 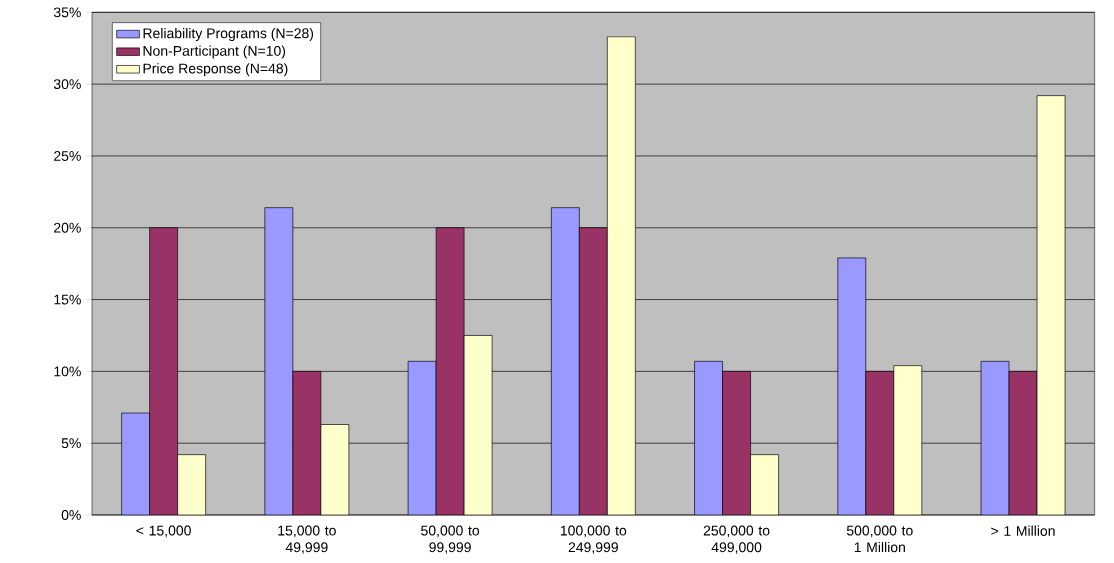 I want to click on legend-label: Non-Participant (N=10), so click(x=214, y=52).